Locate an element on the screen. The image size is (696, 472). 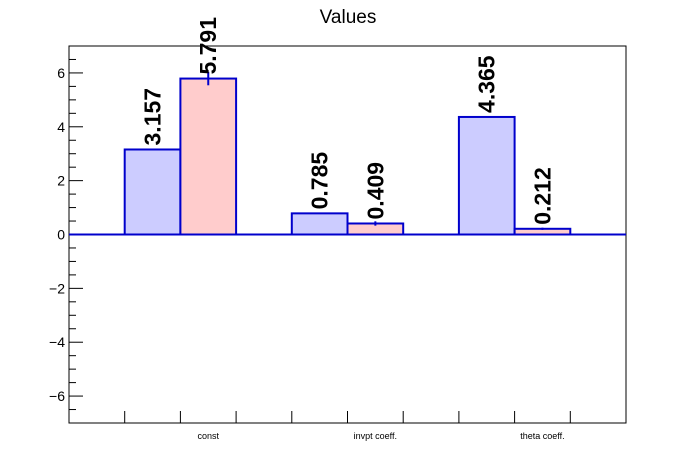
y-axis: −6 −4 −2 0 2 4 6 is located at coordinates (66, 234).